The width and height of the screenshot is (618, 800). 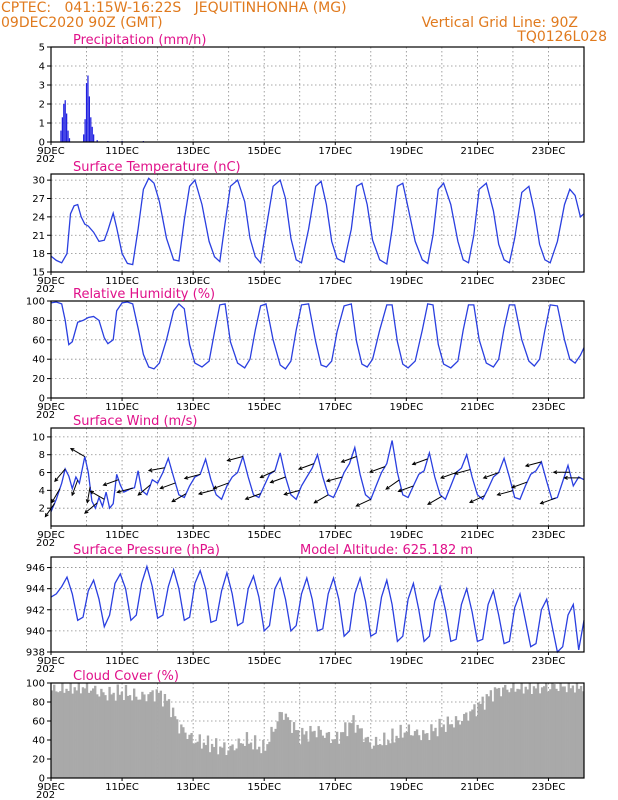 I want to click on precip-y-tick-label: 3, so click(x=42, y=86).